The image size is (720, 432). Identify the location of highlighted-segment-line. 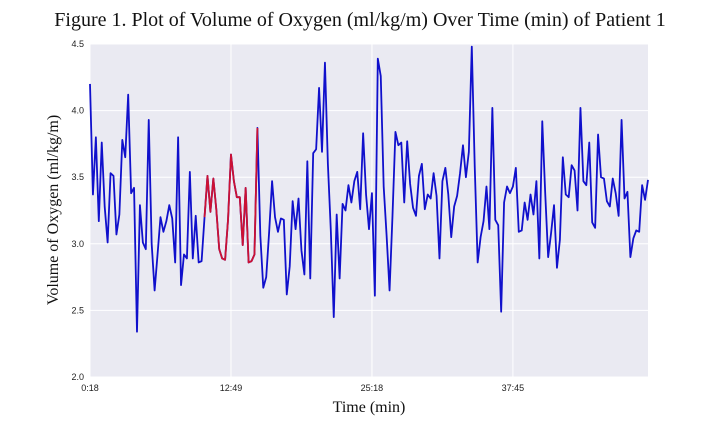
(231, 195).